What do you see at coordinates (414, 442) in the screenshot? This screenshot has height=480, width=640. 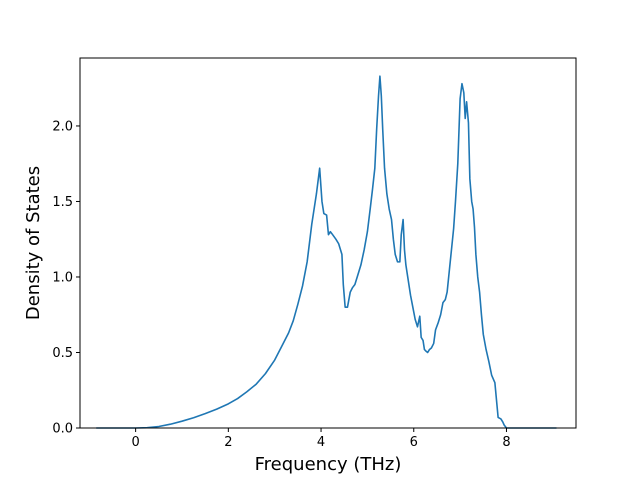 I see `x-tick-label: 6` at bounding box center [414, 442].